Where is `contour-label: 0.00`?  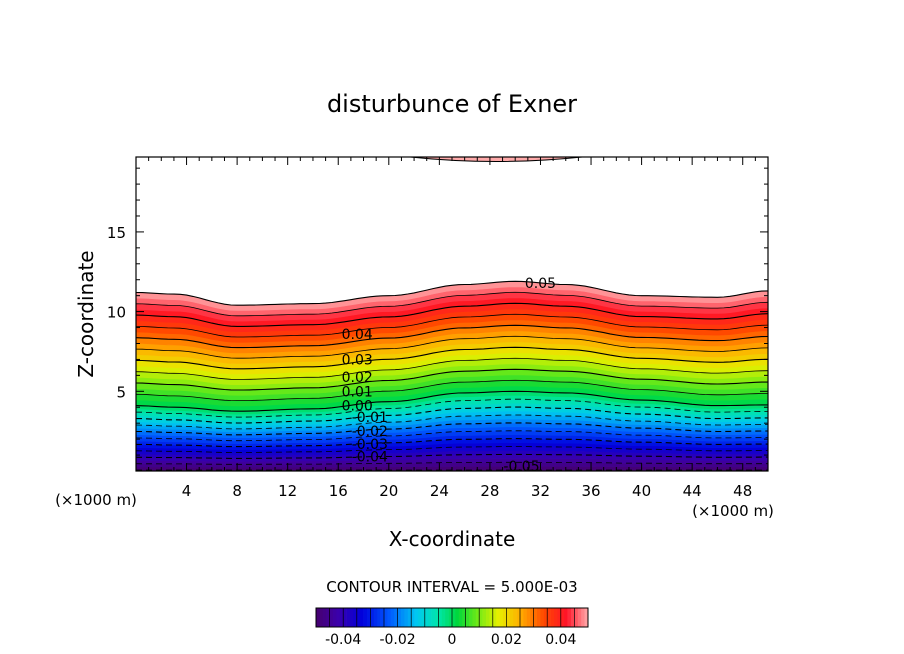
contour-label: 0.00 is located at coordinates (357, 407).